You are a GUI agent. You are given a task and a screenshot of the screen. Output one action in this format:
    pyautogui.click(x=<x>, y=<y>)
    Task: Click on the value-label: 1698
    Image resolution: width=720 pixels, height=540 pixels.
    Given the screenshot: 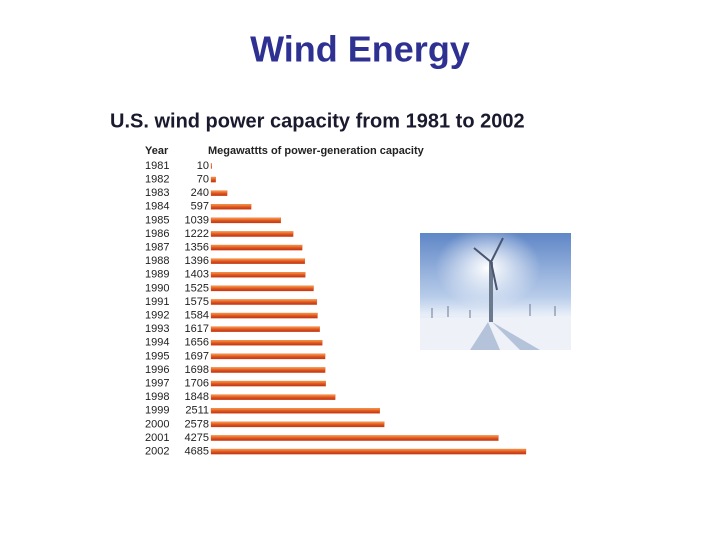 What is the action you would take?
    pyautogui.click(x=197, y=370)
    